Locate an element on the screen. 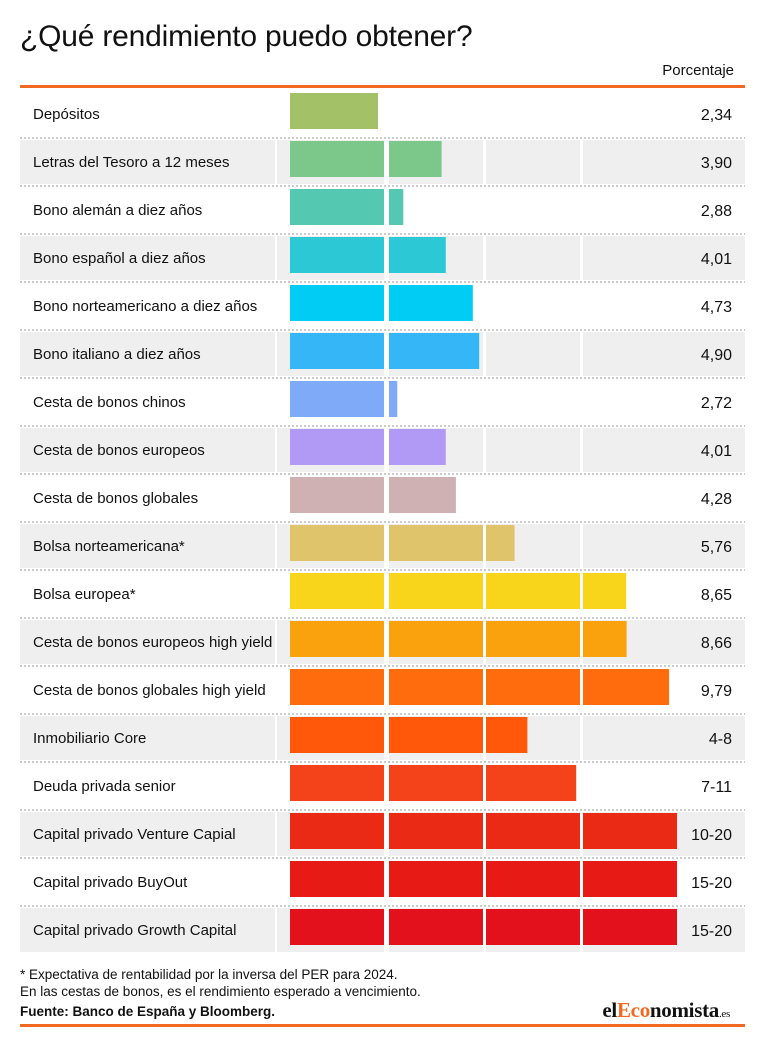 The image size is (770, 1054). value-label: 3,90 is located at coordinates (716, 163).